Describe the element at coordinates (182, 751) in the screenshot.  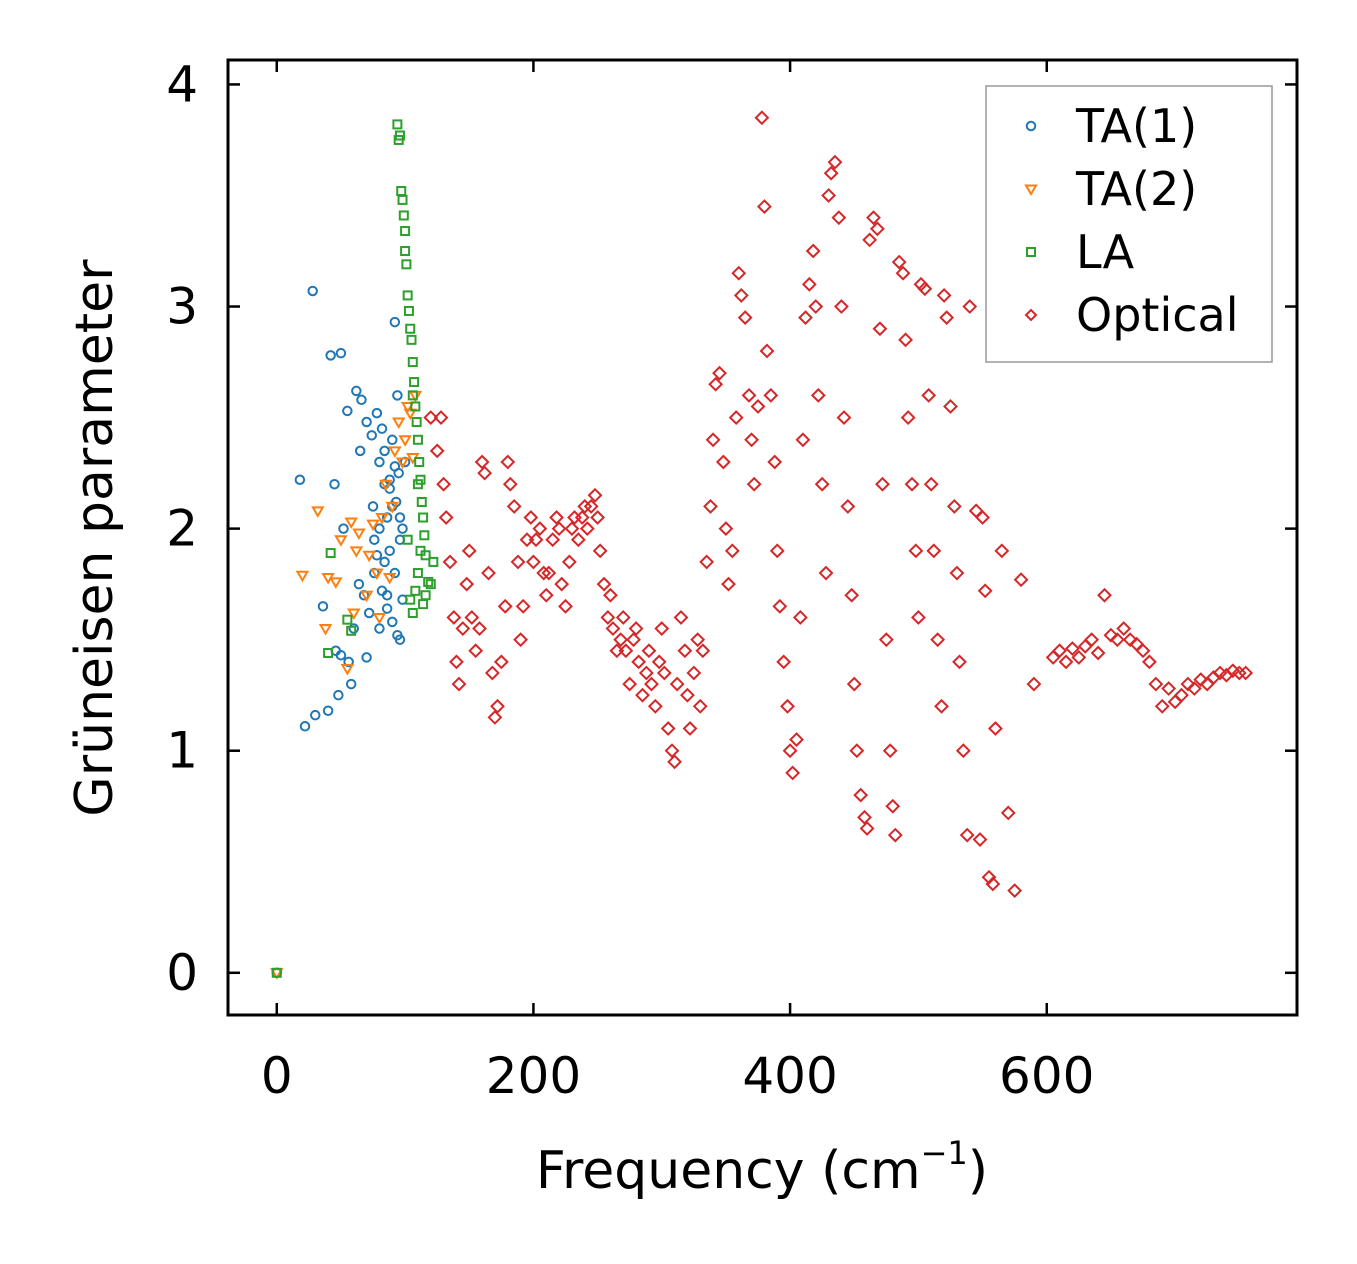
I see `y-tick-label: 1` at that location.